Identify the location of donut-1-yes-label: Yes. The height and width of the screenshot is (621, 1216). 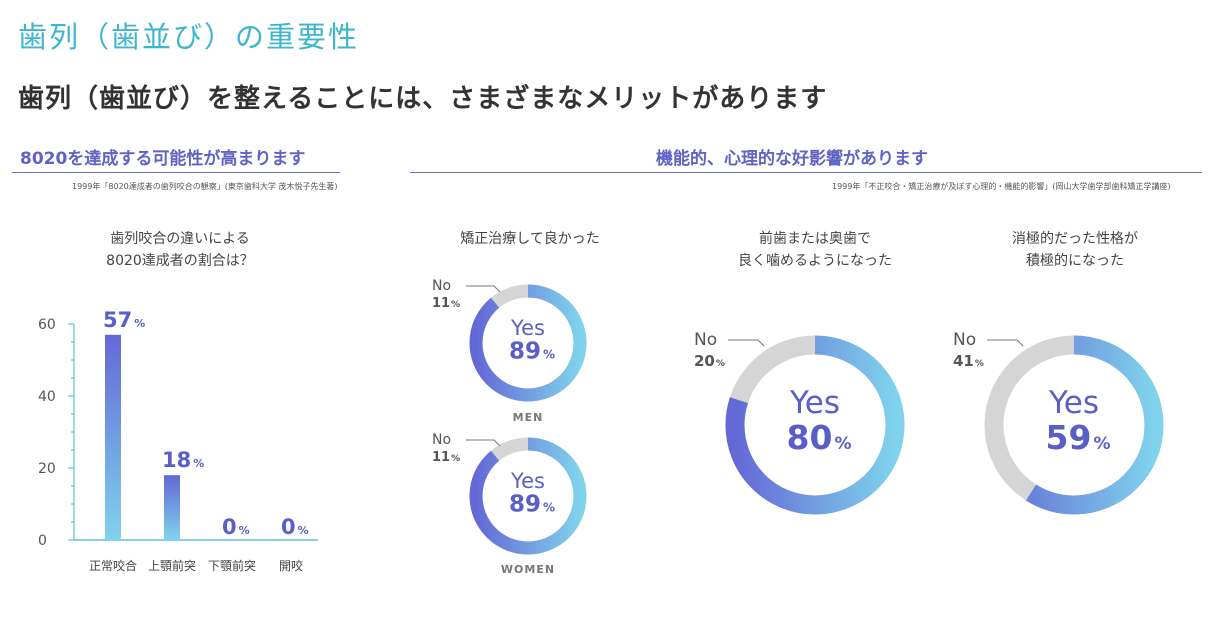
(527, 328).